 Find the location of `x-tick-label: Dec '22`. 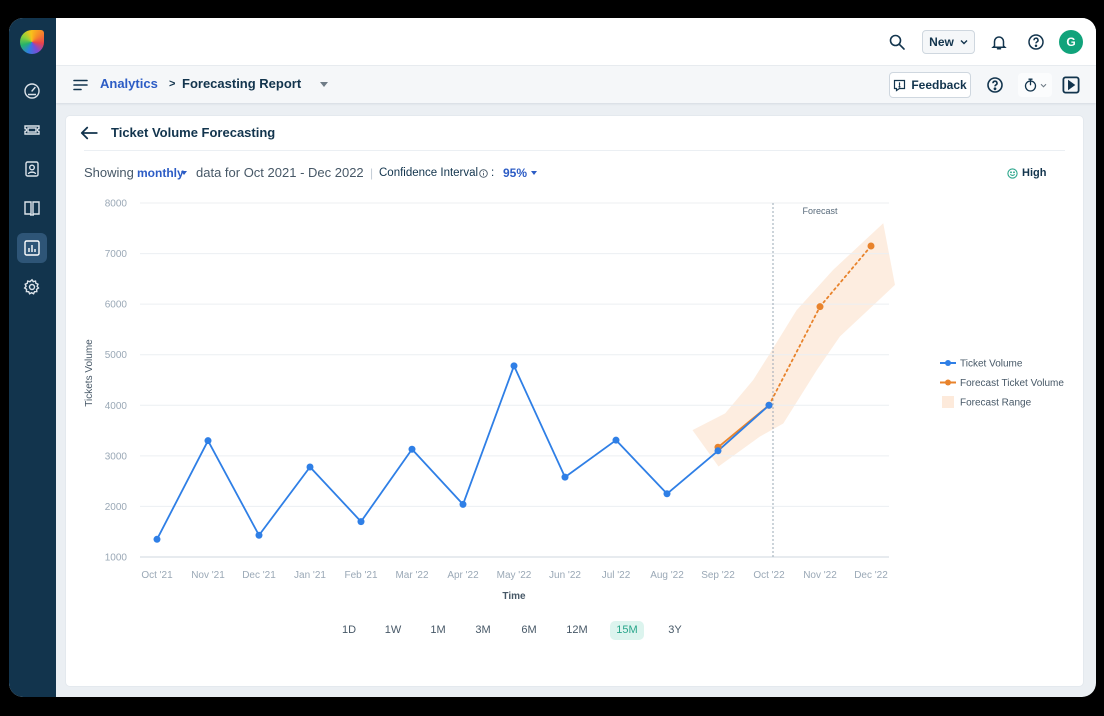

x-tick-label: Dec '22 is located at coordinates (871, 575).